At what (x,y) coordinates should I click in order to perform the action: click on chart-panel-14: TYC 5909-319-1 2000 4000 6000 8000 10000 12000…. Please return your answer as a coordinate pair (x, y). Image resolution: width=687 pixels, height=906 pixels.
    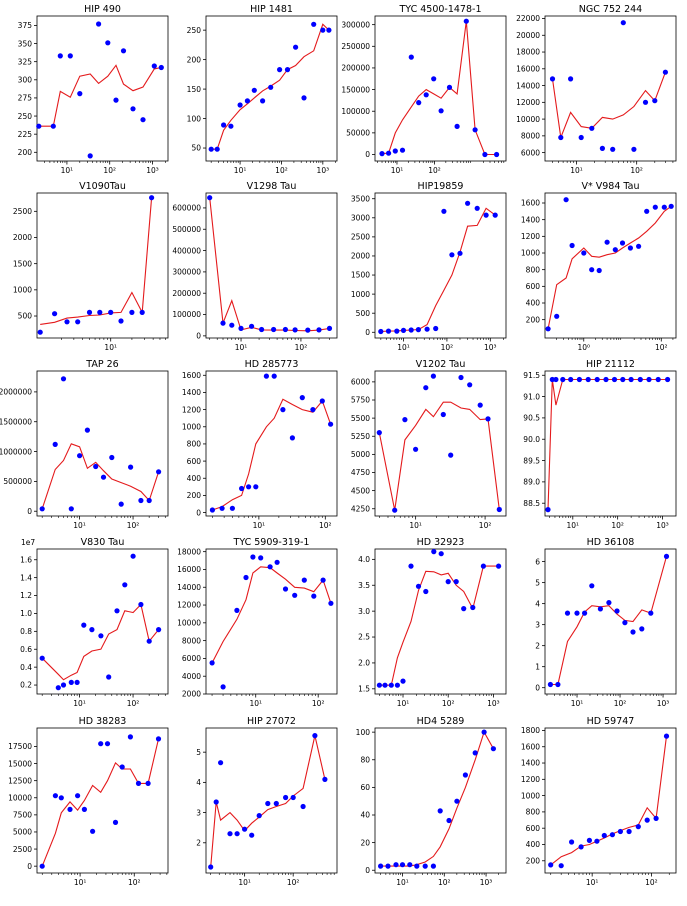
    Looking at the image, I should click on (257, 622).